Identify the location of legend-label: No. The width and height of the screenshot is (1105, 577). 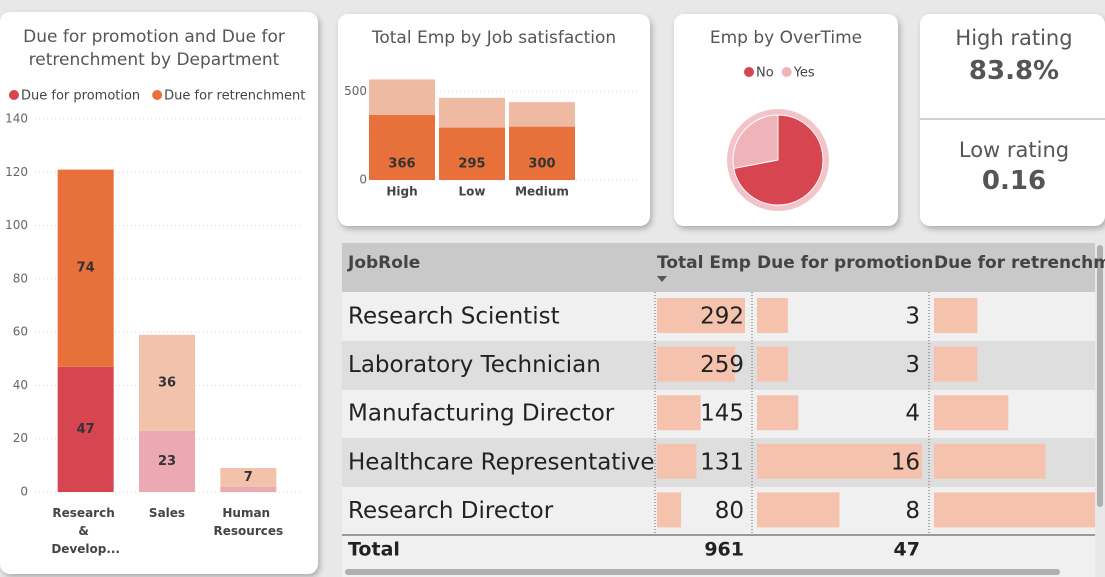
(765, 73).